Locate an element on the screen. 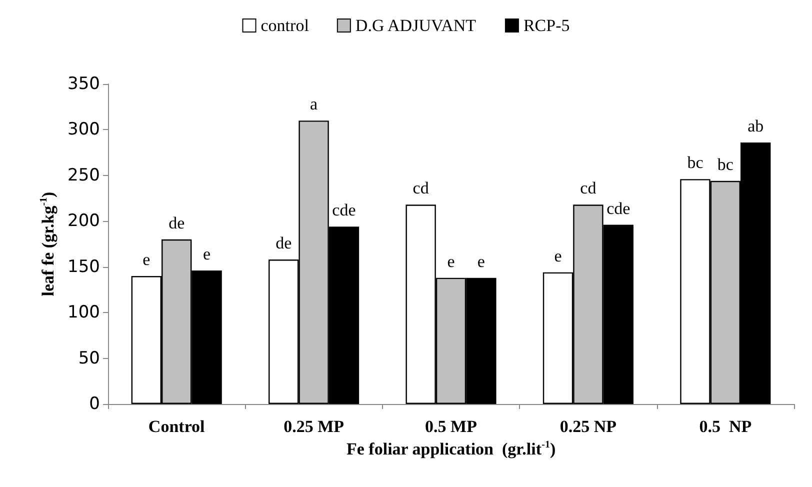 Image resolution: width=812 pixels, height=487 pixels. y-tick-label: 150 is located at coordinates (84, 266).